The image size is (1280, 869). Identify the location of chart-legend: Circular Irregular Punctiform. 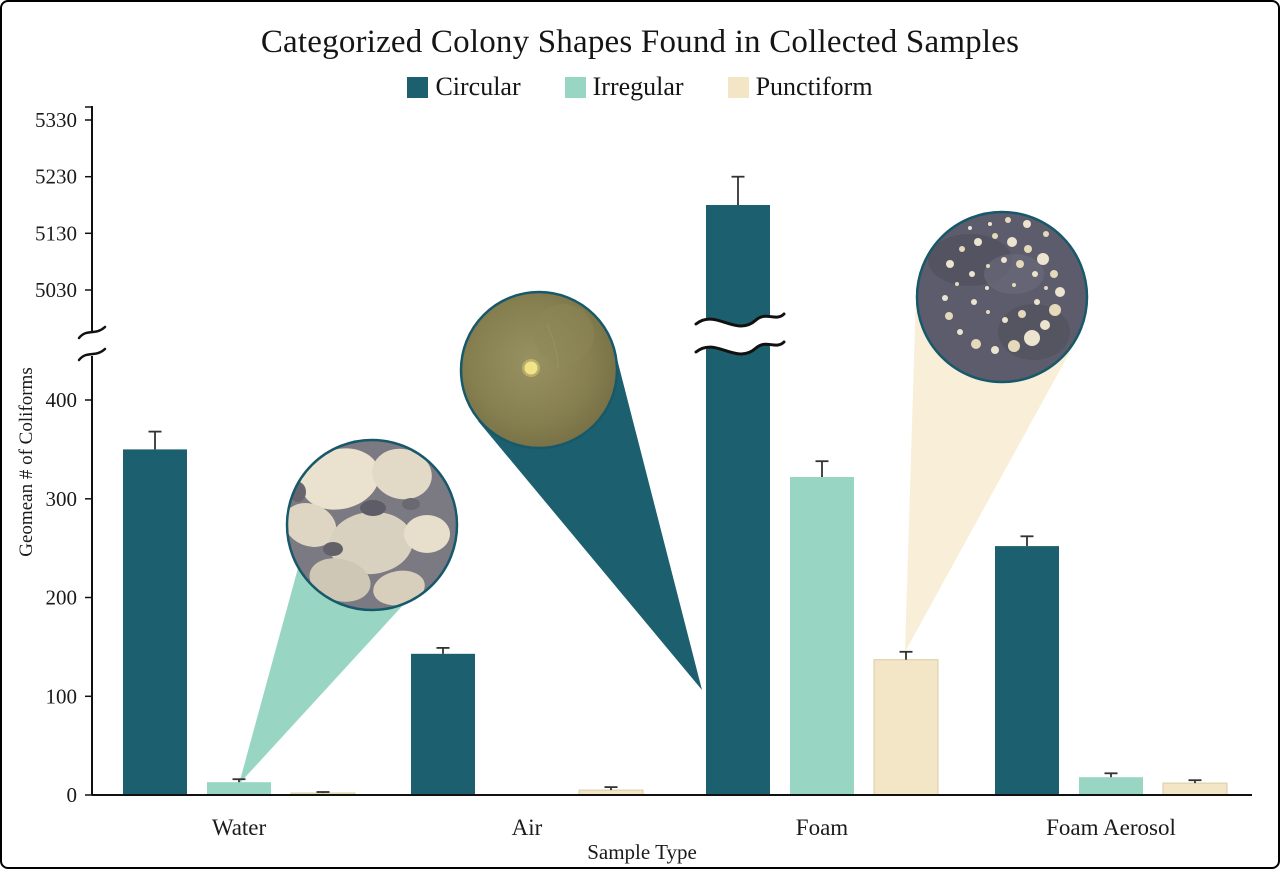
(640, 87).